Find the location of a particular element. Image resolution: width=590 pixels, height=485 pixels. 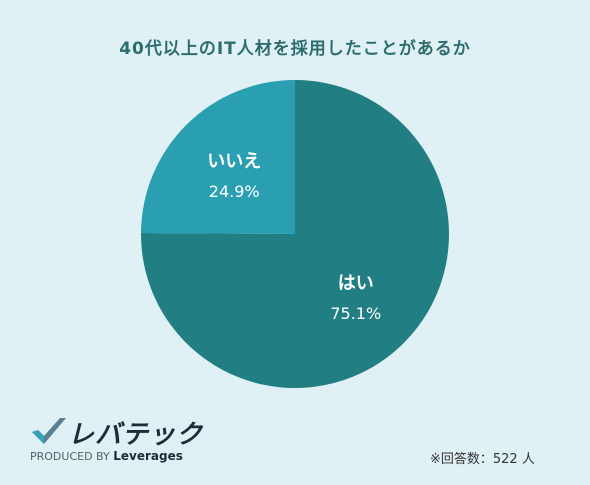

produced-by-line: PRODUCED BY Leverages is located at coordinates (106, 456).